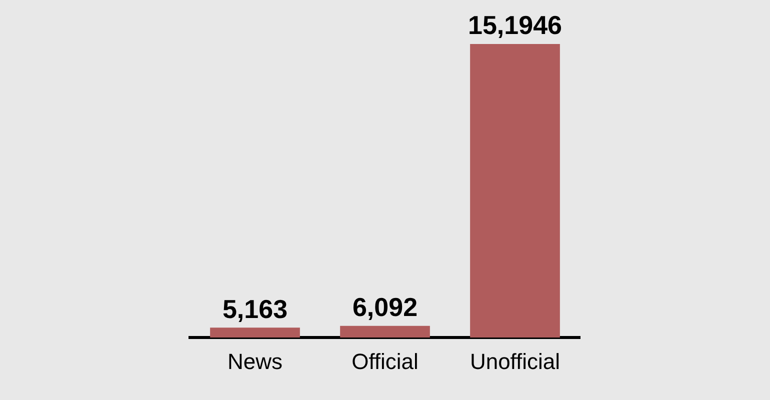  Describe the element at coordinates (385, 361) in the screenshot. I see `x-tick-label: Official` at that location.